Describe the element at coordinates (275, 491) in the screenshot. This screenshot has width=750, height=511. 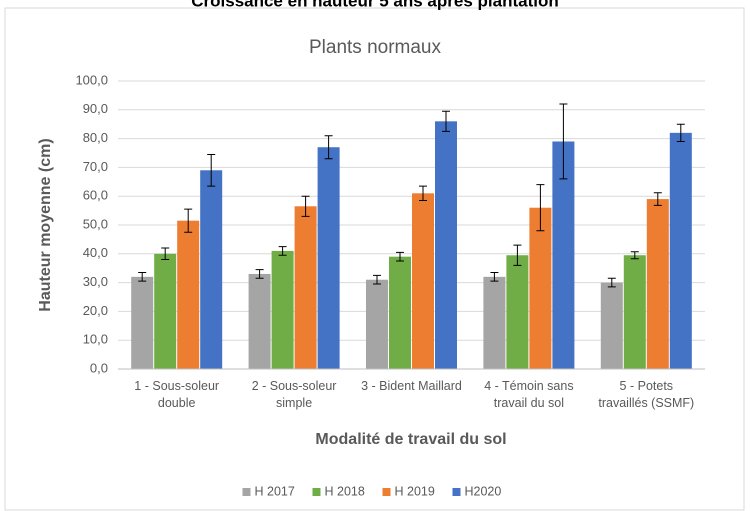
I see `legend-label: H 2017` at that location.